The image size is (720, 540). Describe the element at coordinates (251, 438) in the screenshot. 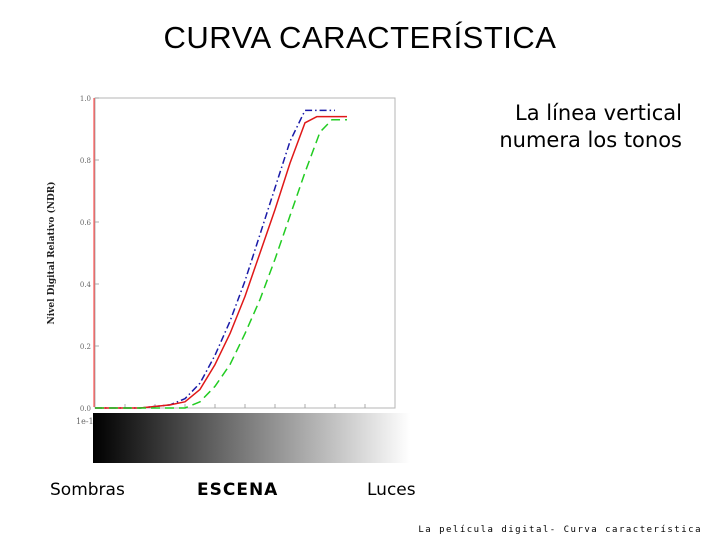

I see `tone-gradient-bar` at that location.